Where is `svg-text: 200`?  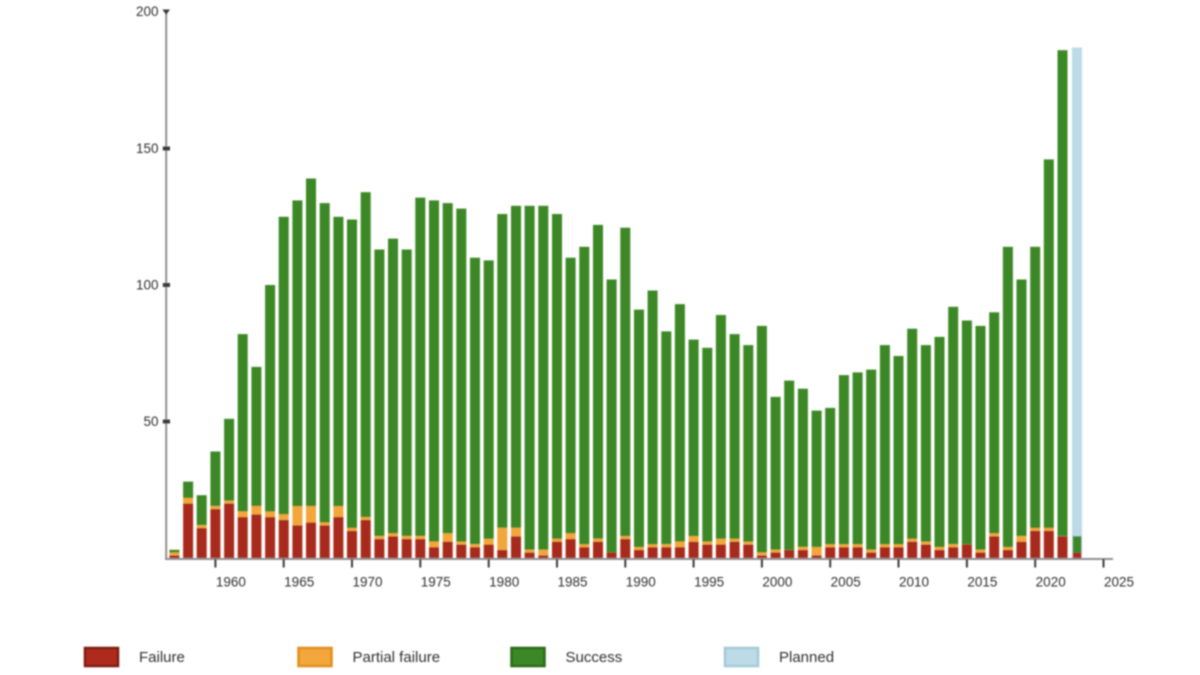
svg-text: 200 is located at coordinates (147, 11).